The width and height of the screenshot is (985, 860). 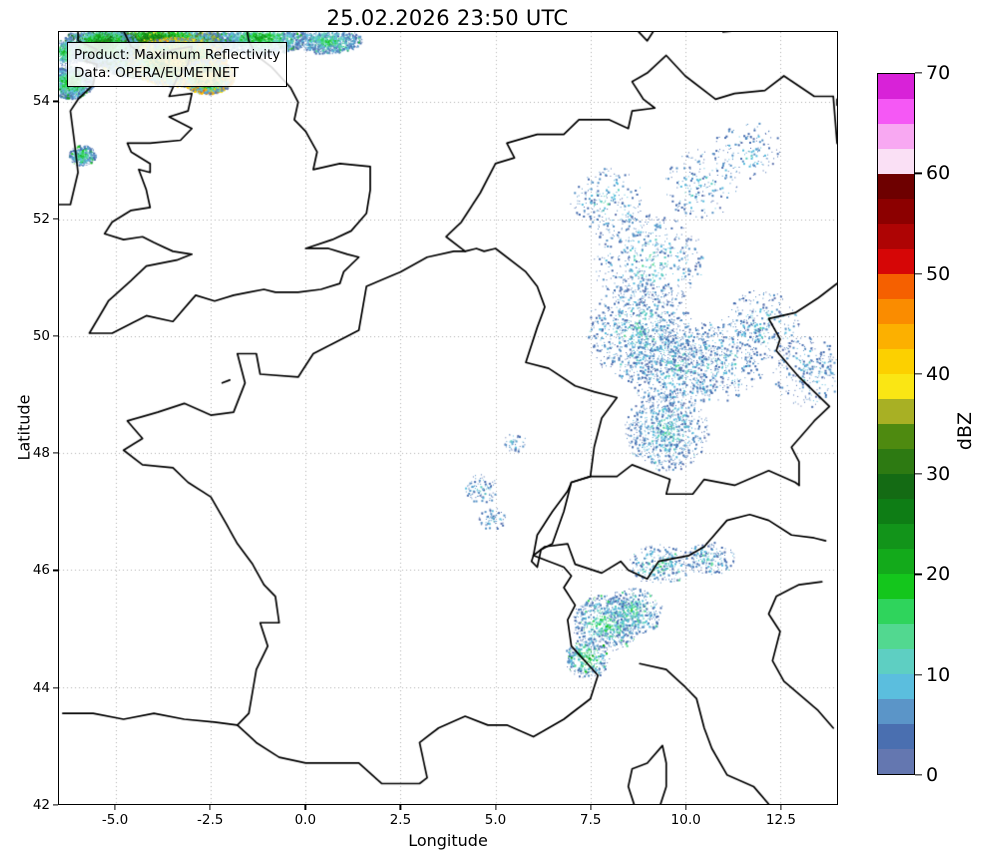 I want to click on x-axis-label: Longitude, so click(x=448, y=840).